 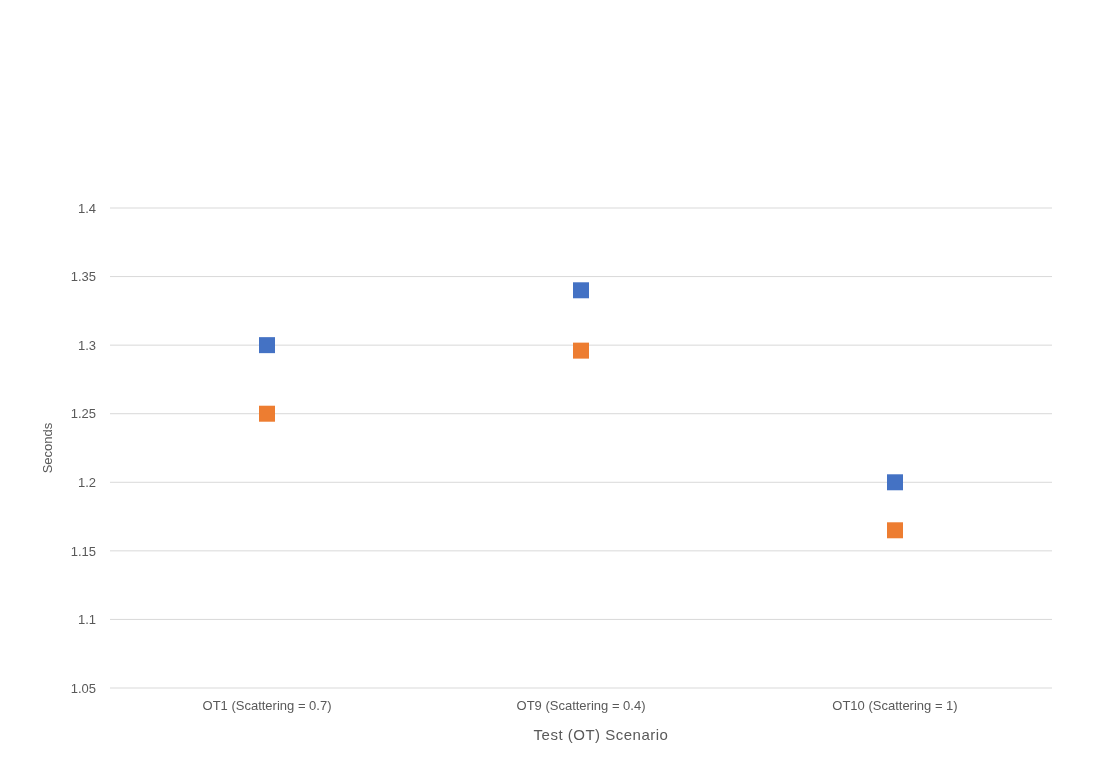 I want to click on y-tick-label: 1.2, so click(x=86, y=482).